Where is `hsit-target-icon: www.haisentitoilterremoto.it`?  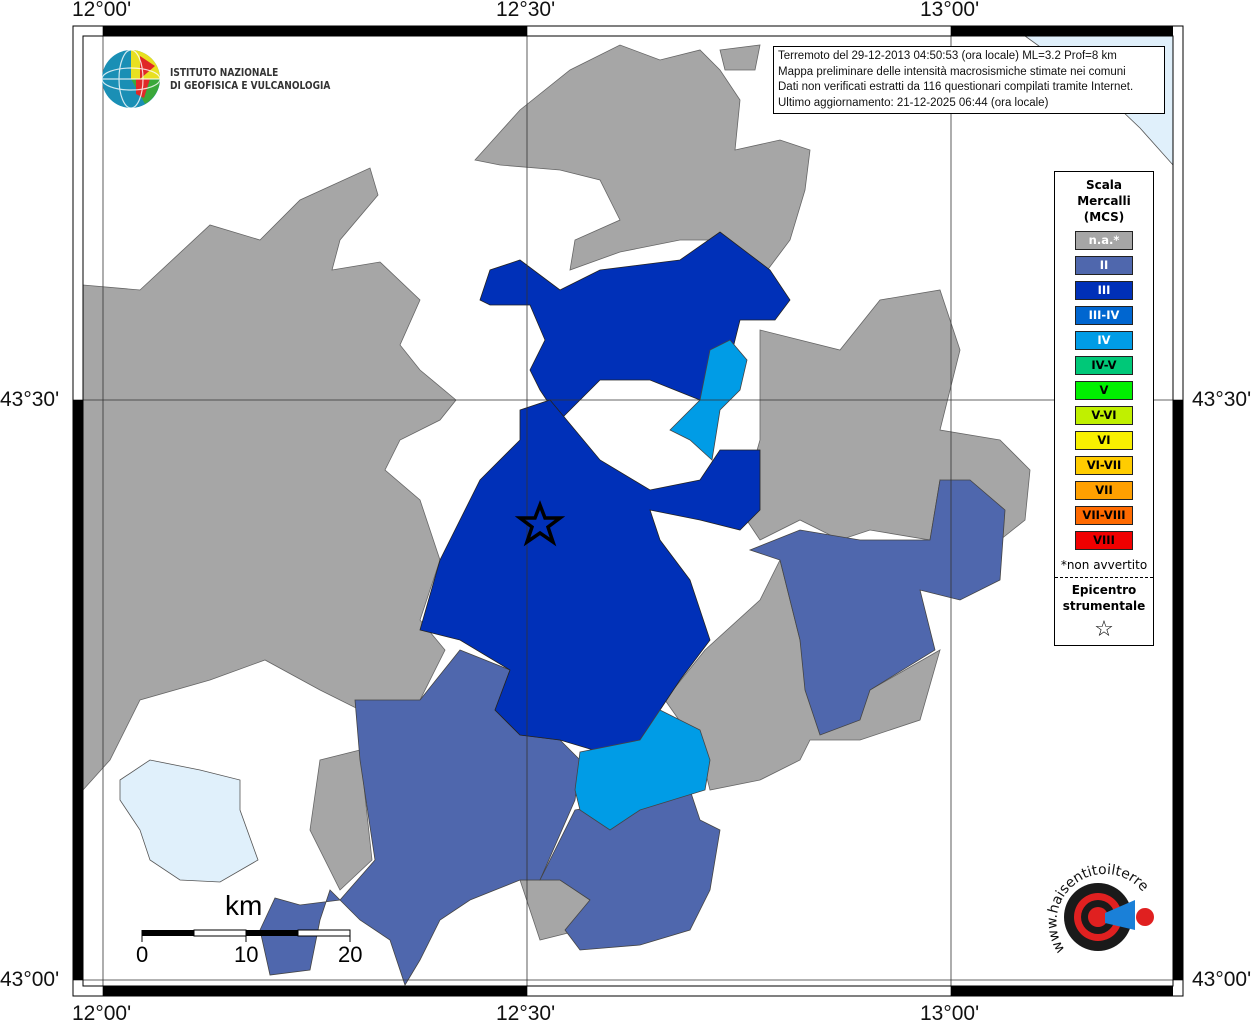
hsit-target-icon: www.haisentitoilterremoto.it is located at coordinates (1091, 899).